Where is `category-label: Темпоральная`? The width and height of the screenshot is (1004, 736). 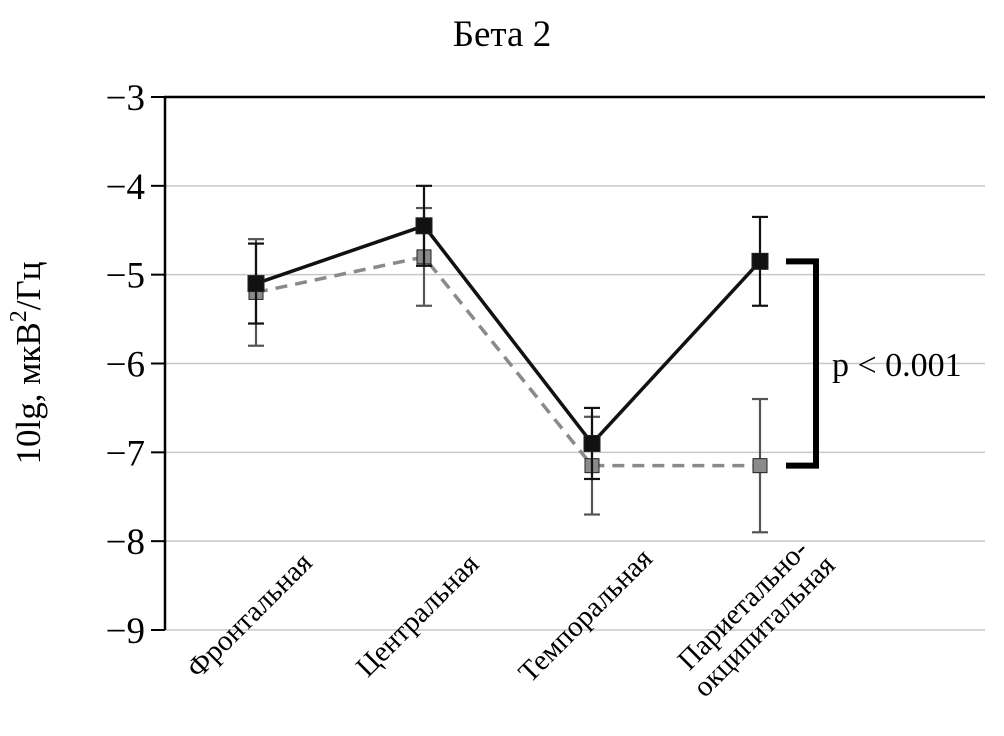
category-label: Темпоральная is located at coordinates (585, 615).